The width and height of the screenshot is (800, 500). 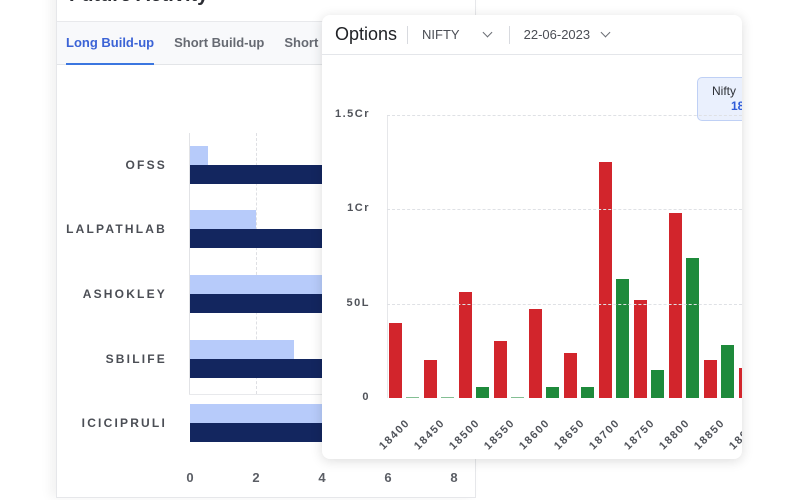 I want to click on x-tick-label: 8, so click(x=454, y=477).